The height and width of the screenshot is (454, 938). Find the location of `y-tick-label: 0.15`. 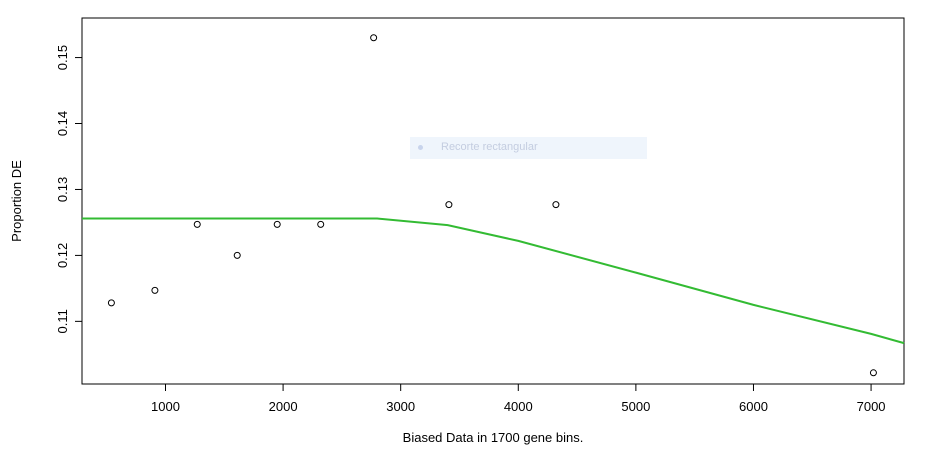

y-tick-label: 0.15 is located at coordinates (62, 57).